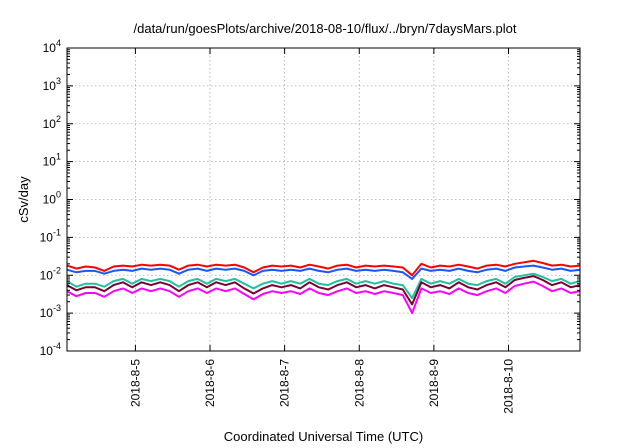  Describe the element at coordinates (52, 84) in the screenshot. I see `y-tick-label: 10³` at that location.